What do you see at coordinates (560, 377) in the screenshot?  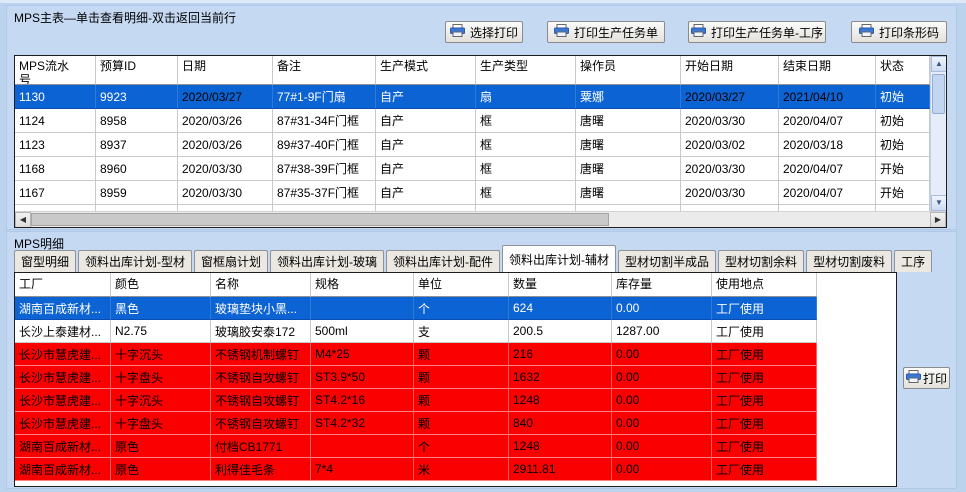 I see `table-cell: 1632` at bounding box center [560, 377].